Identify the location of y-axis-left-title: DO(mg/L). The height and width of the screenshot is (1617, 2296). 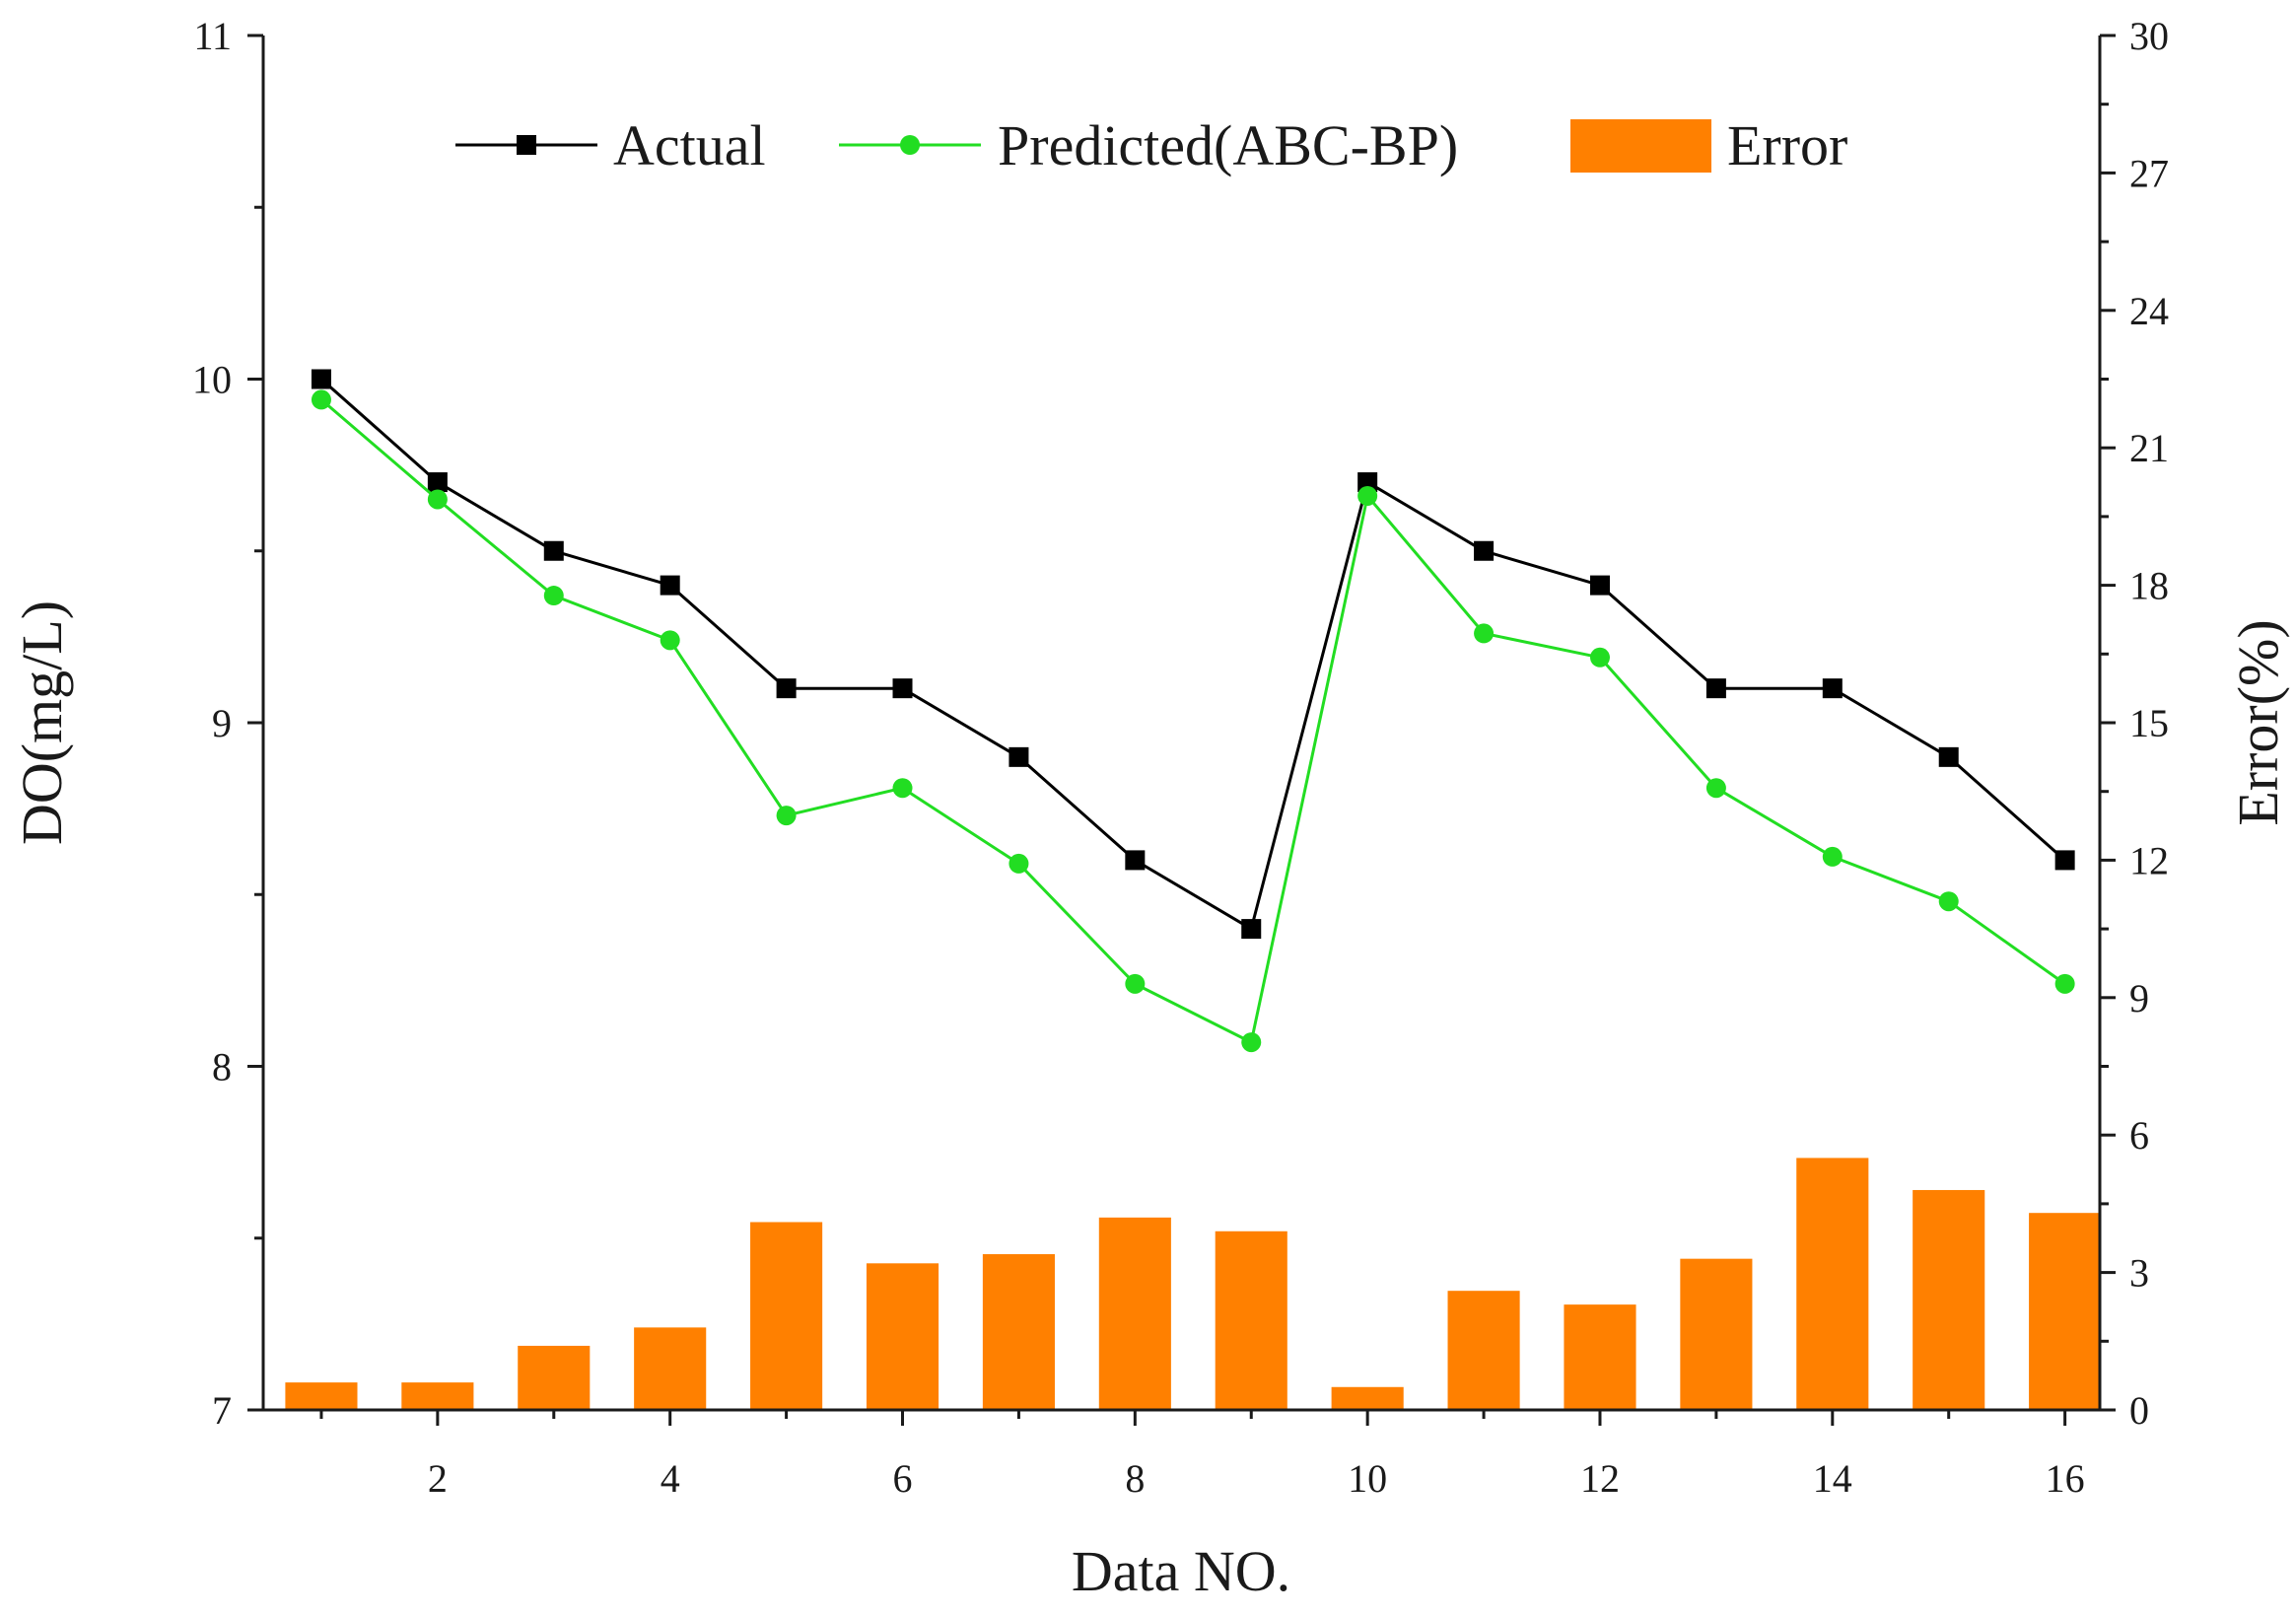
(42, 722).